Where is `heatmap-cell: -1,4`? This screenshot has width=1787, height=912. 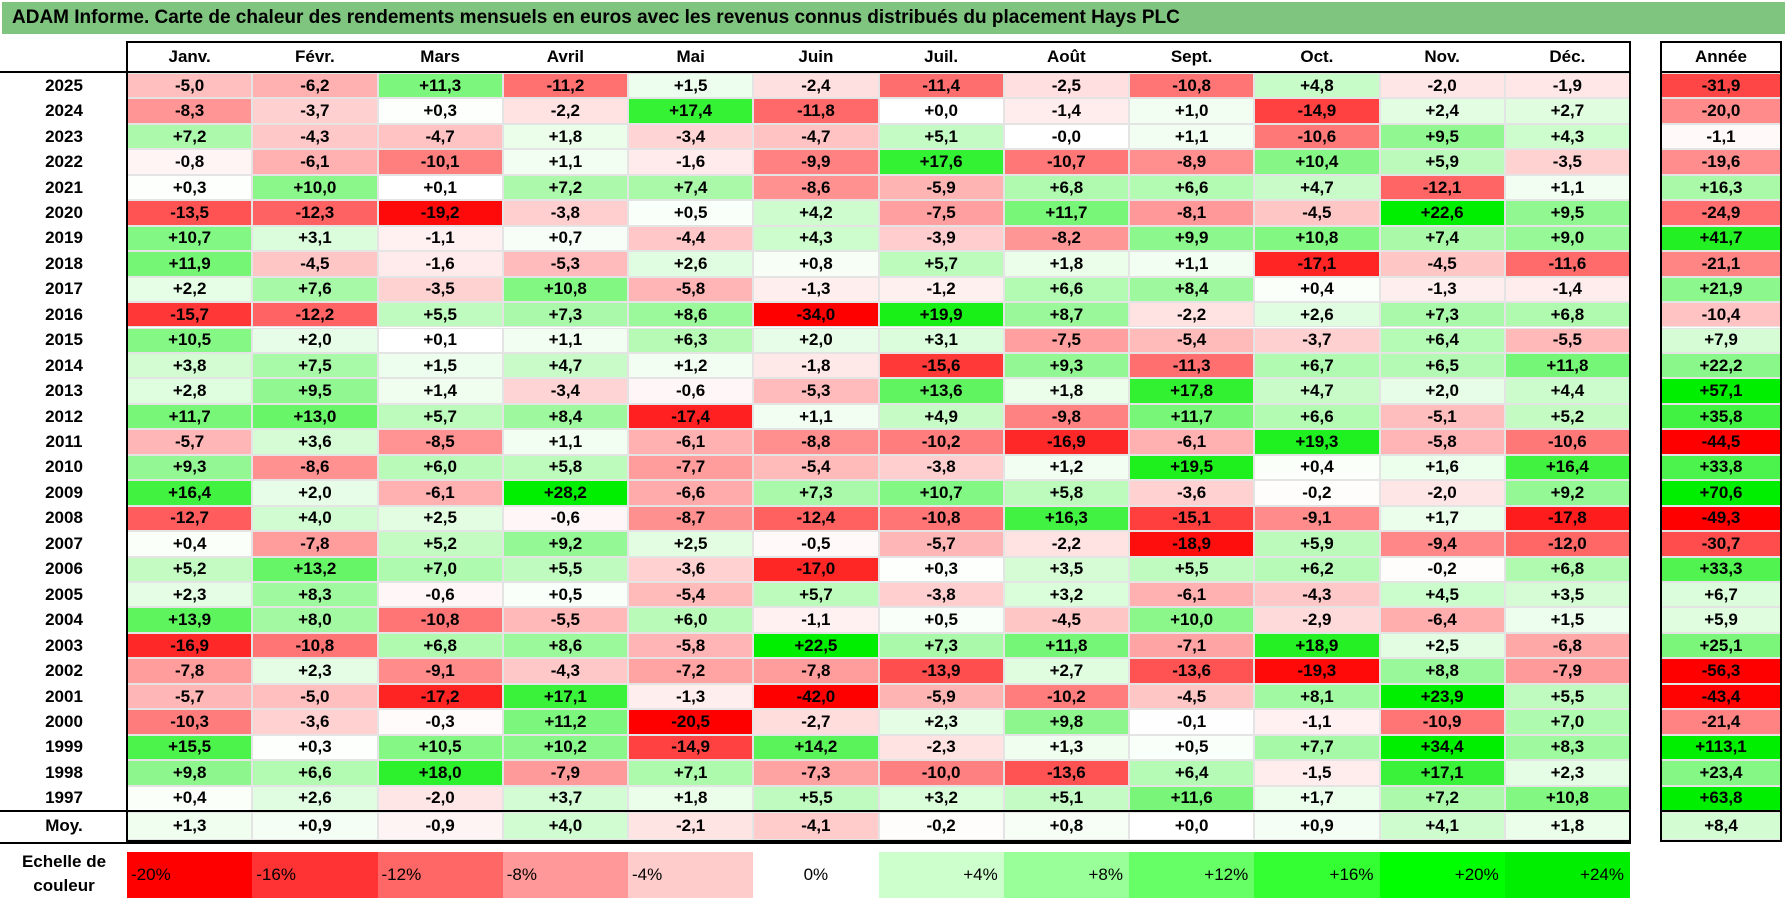 heatmap-cell: -1,4 is located at coordinates (1066, 111).